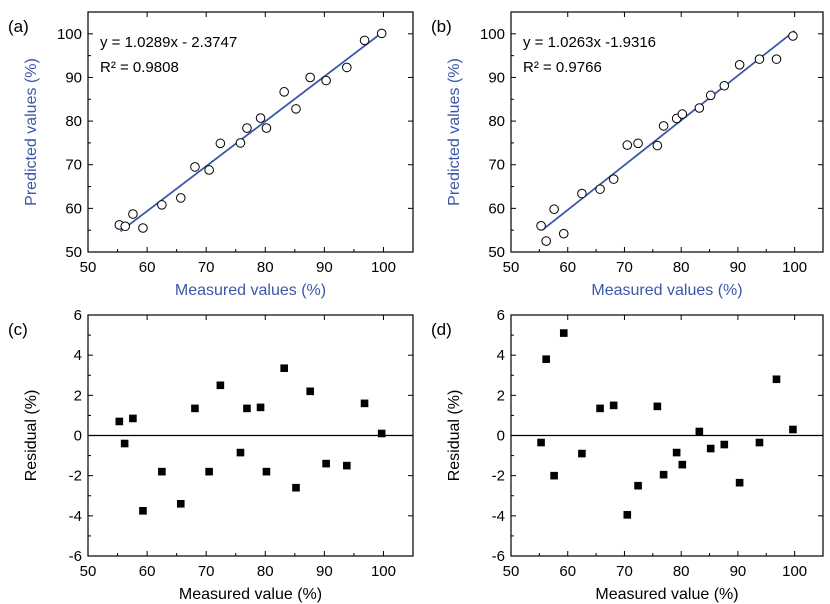 The image size is (830, 604). I want to click on y-axis-title: Predicted values (%), so click(454, 132).